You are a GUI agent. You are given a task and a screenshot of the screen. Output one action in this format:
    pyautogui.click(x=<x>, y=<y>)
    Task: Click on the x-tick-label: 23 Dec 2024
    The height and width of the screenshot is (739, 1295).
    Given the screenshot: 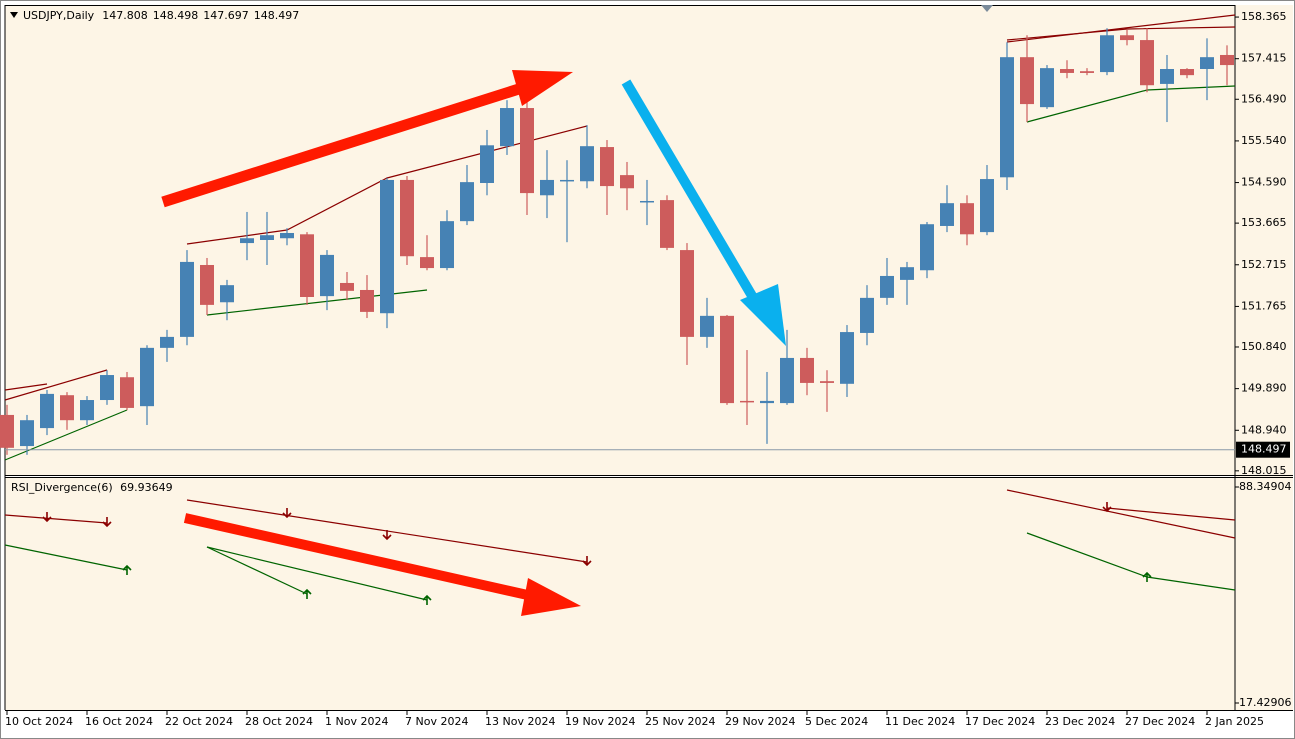 What is the action you would take?
    pyautogui.click(x=1080, y=721)
    